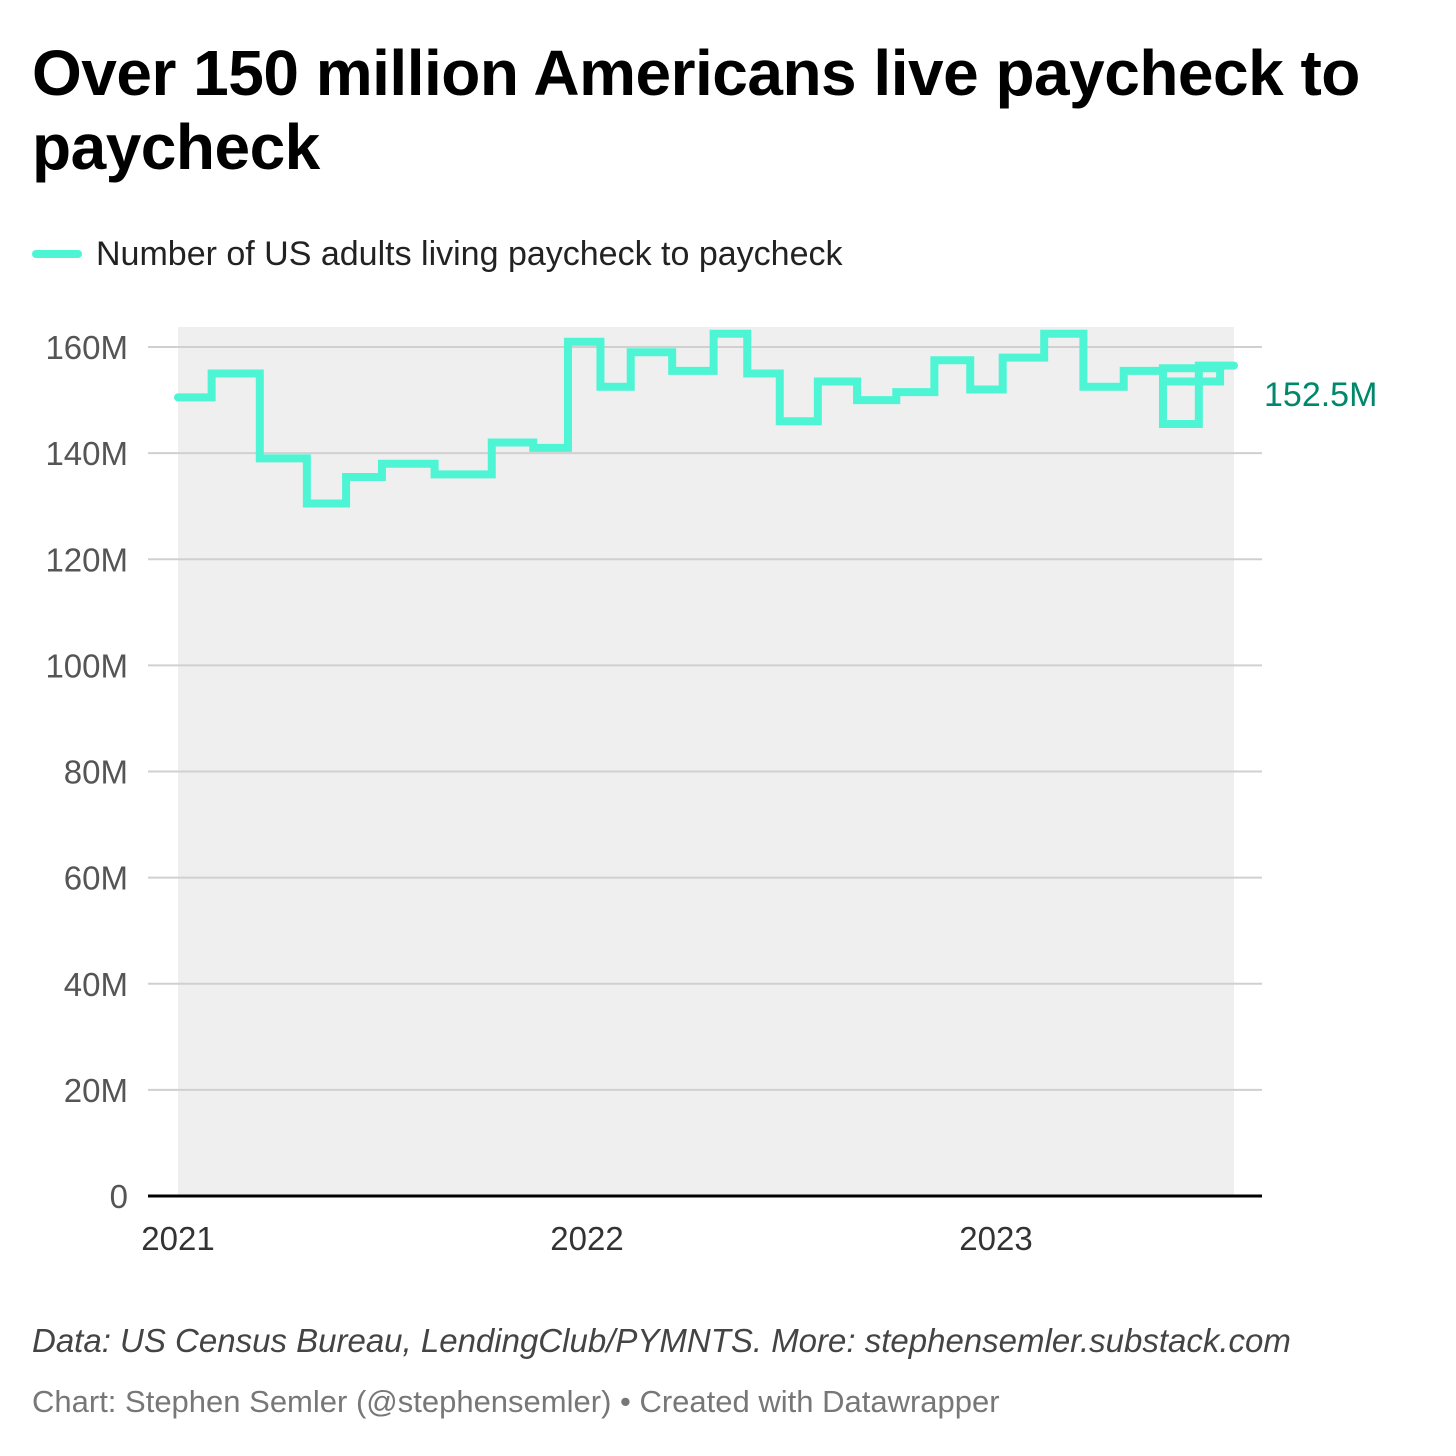 The width and height of the screenshot is (1456, 1456). I want to click on series-line, so click(706, 418).